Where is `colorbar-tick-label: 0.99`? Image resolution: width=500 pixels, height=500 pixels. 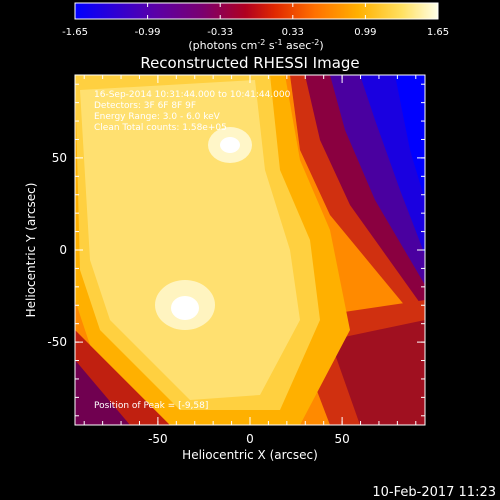
colorbar-tick-label: 0.99 is located at coordinates (365, 32).